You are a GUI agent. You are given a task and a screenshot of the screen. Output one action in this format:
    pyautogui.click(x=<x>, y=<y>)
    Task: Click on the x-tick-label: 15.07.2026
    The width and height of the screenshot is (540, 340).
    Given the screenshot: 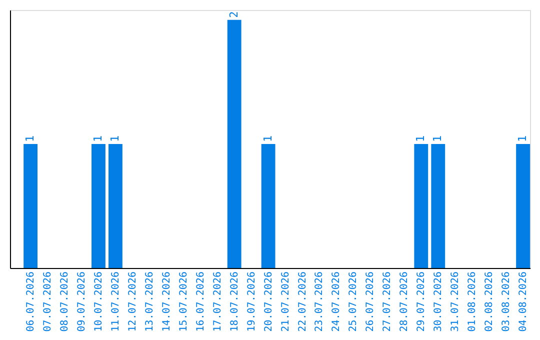 What is the action you would take?
    pyautogui.click(x=184, y=302)
    